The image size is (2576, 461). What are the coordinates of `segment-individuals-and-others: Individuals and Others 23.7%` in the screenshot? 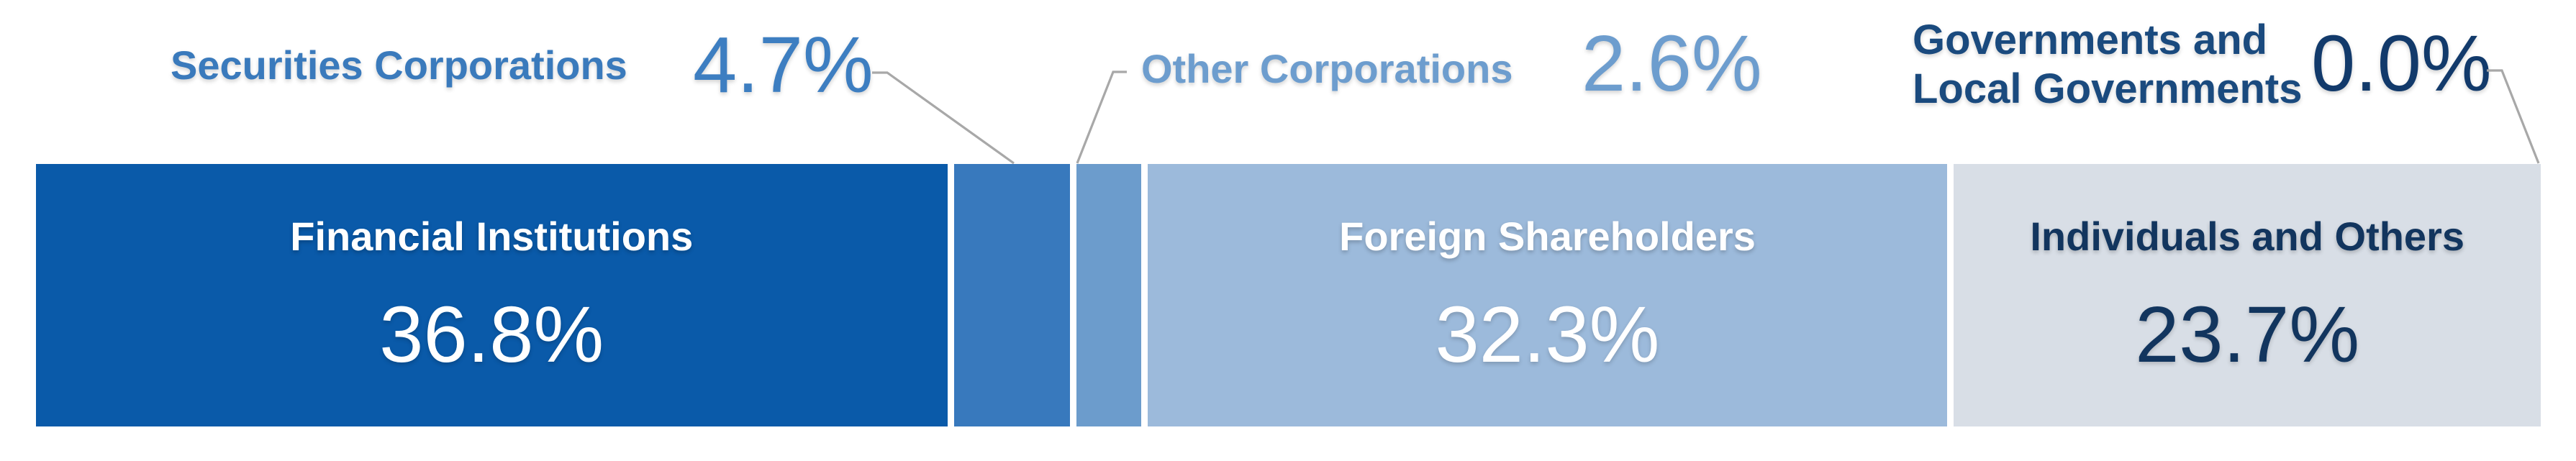 It's located at (2247, 295).